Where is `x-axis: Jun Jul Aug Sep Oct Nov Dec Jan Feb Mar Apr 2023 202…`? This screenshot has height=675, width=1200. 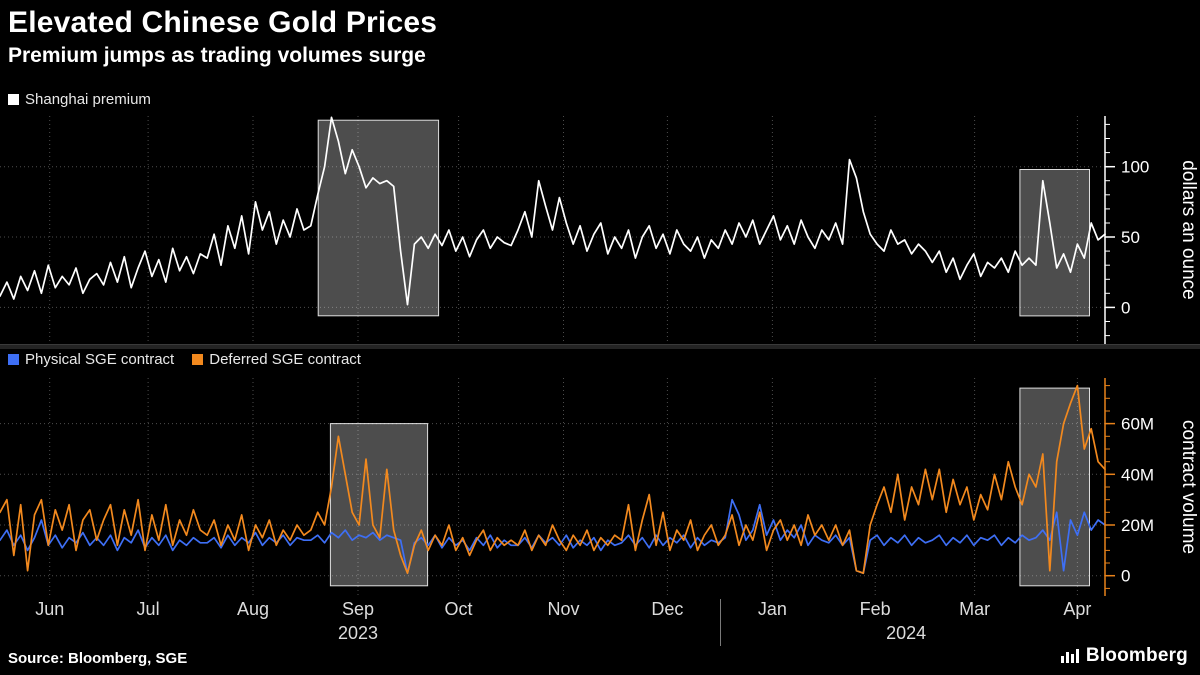 x-axis: Jun Jul Aug Sep Oct Nov Dec Jan Feb Mar Apr 2023 202… is located at coordinates (600, 623).